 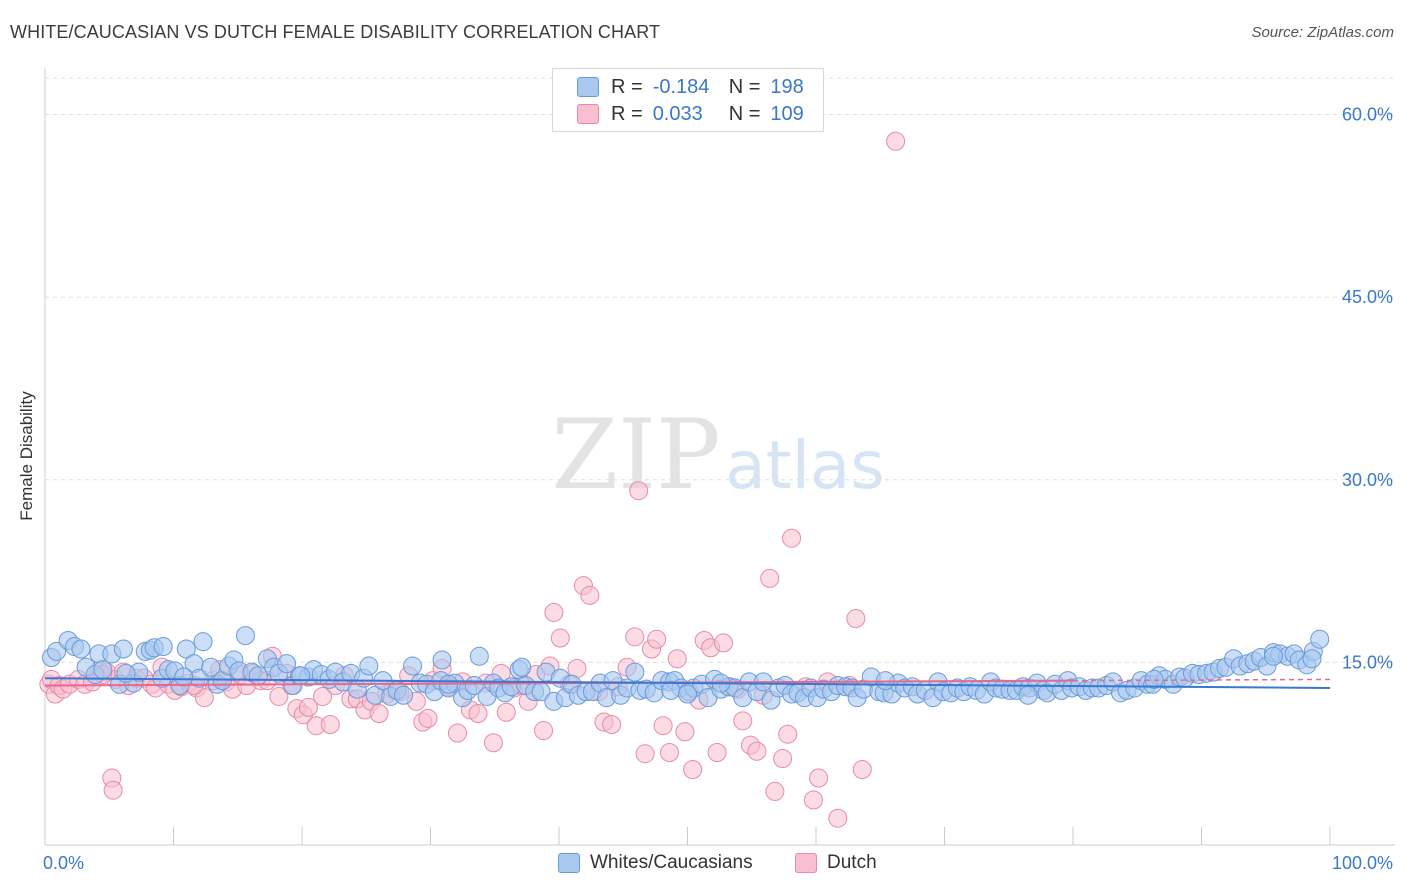 What do you see at coordinates (1367, 115) in the screenshot?
I see `y-tick-label: 60.0%` at bounding box center [1367, 115].